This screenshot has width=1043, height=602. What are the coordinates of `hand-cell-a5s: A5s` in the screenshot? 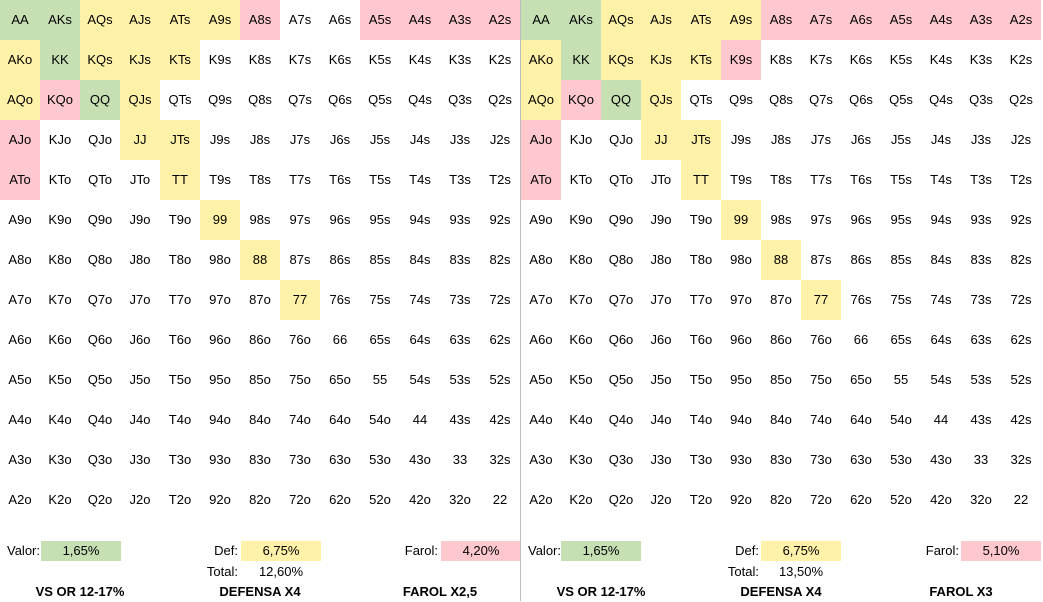 It's located at (901, 20).